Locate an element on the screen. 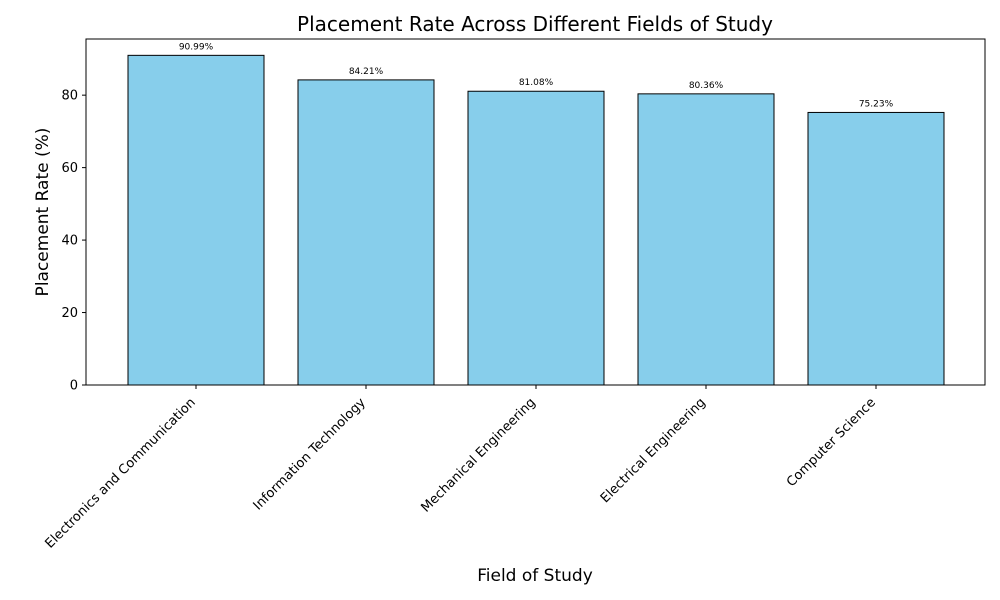  y-tick-label-4: 80 is located at coordinates (69, 96).